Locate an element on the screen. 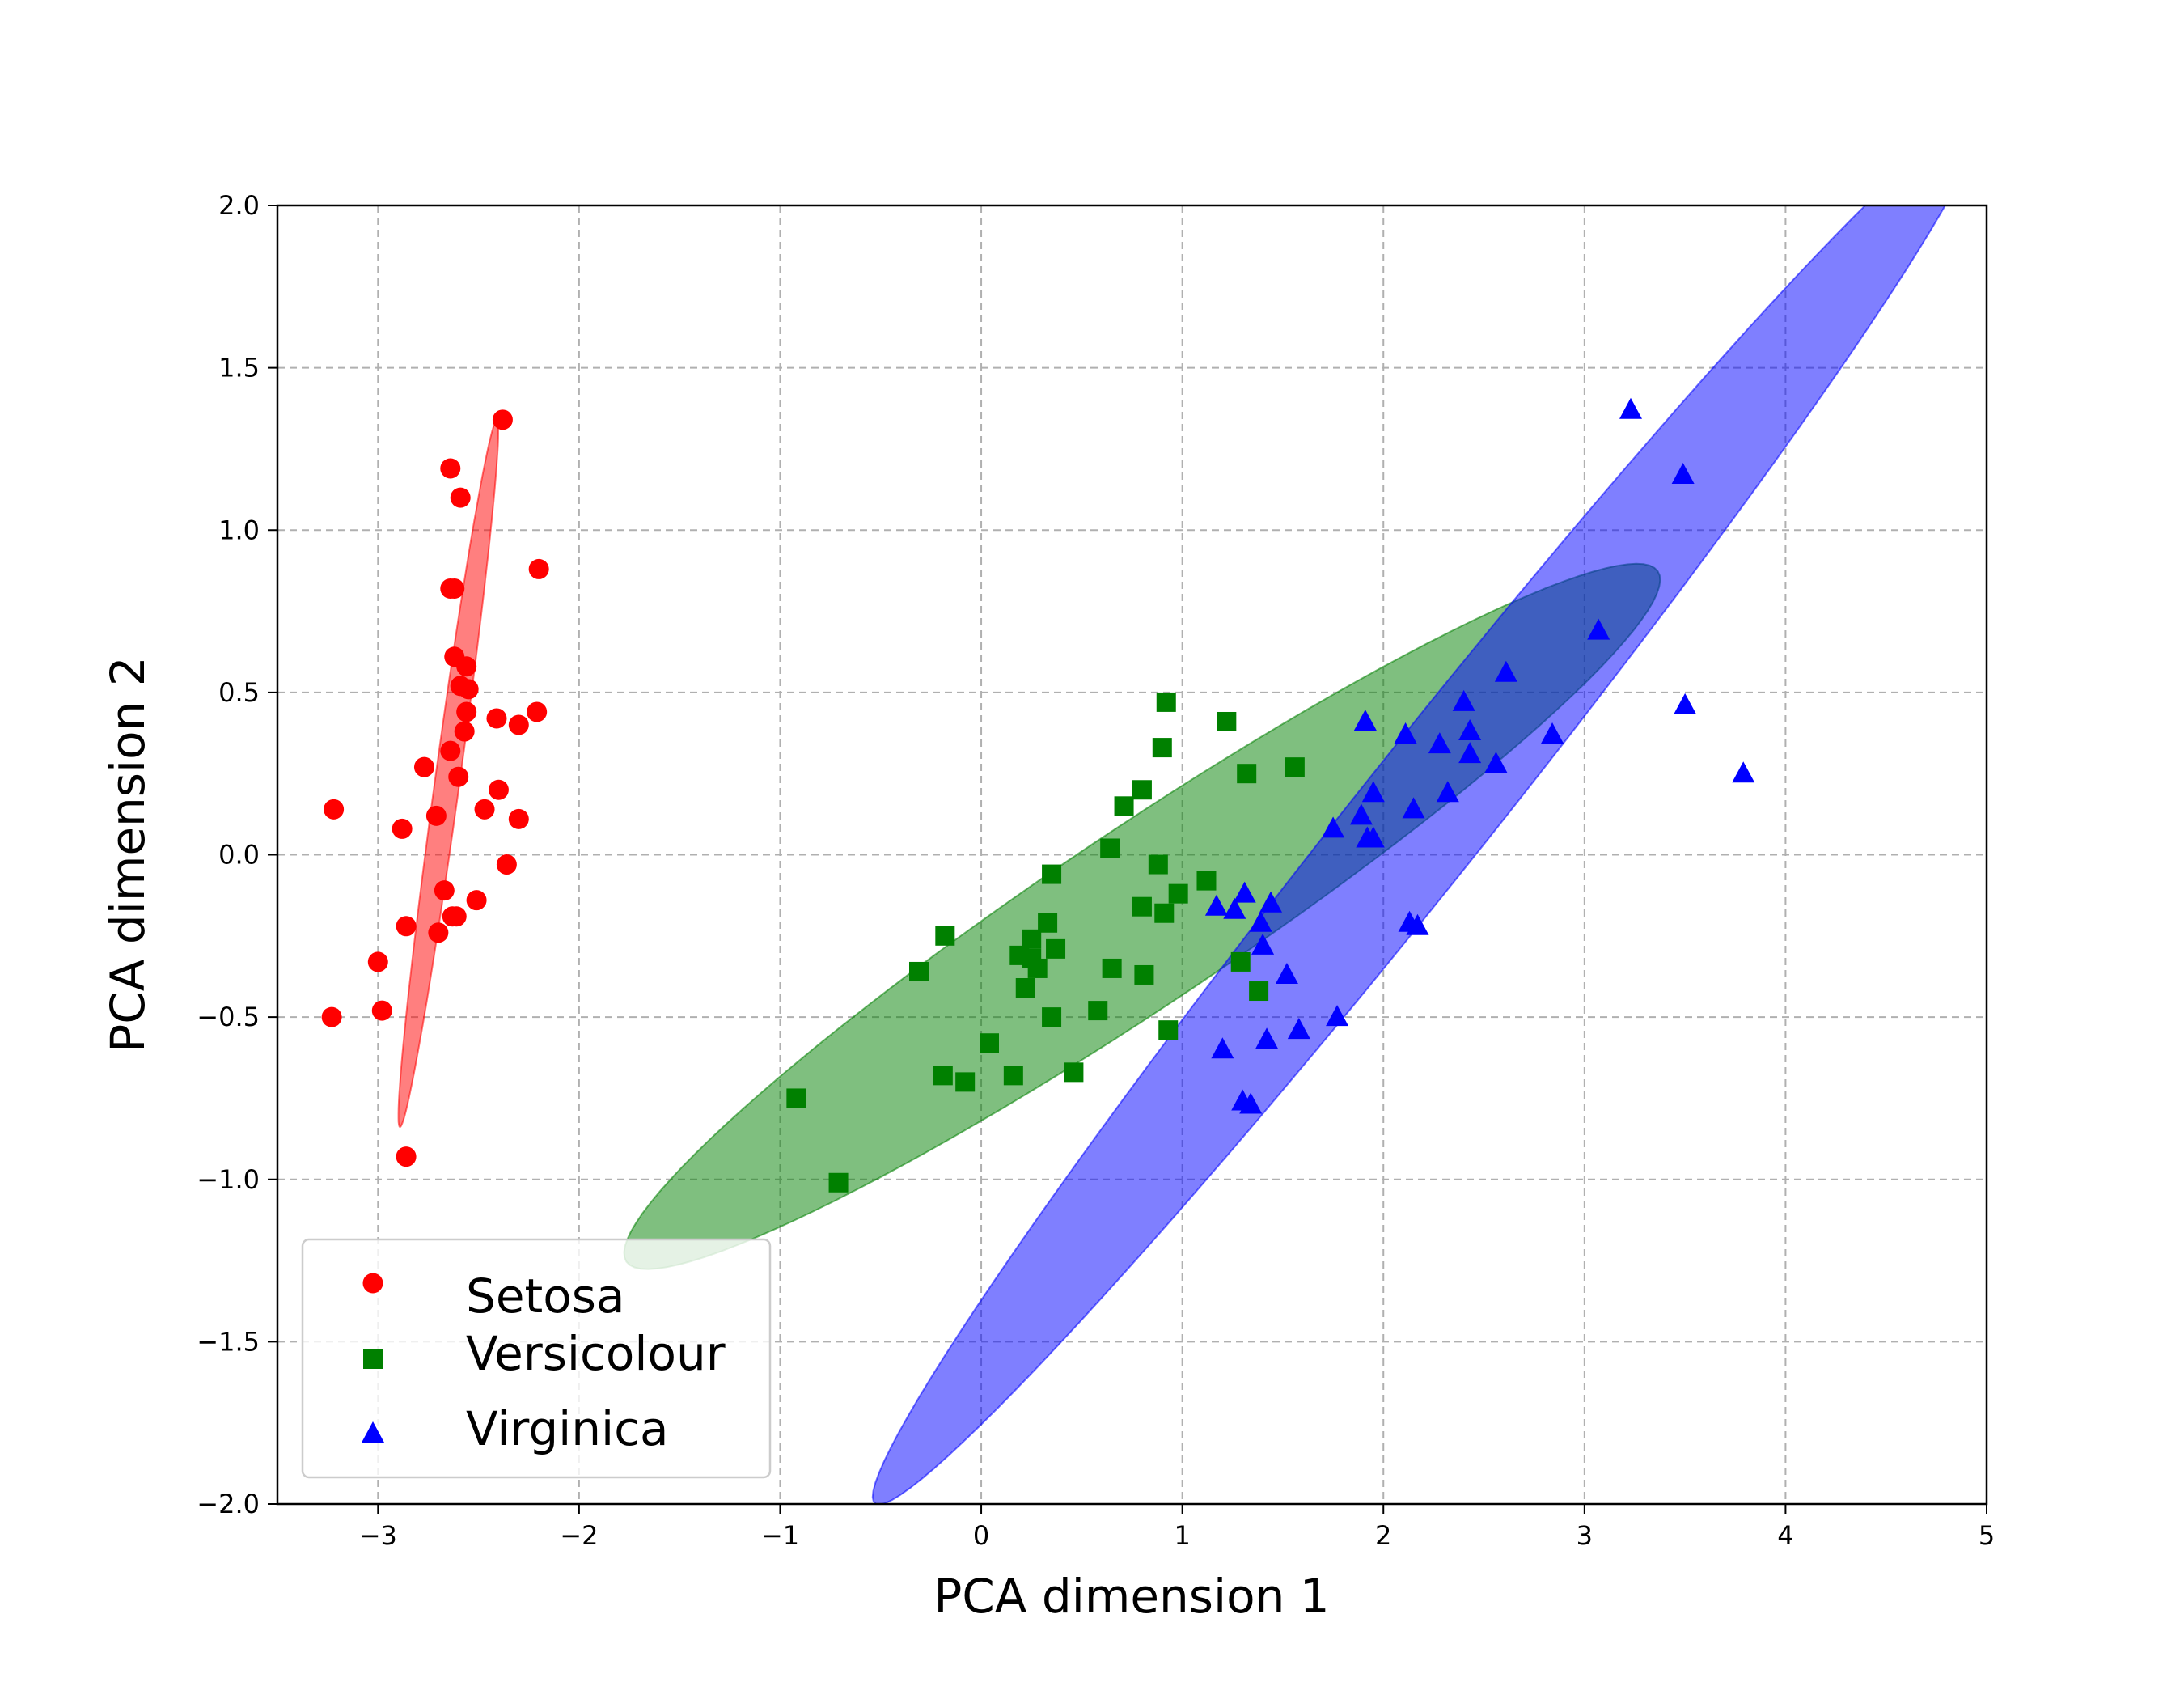 This screenshot has height=1699, width=2184. y-tick-label: 2.0 is located at coordinates (239, 205).